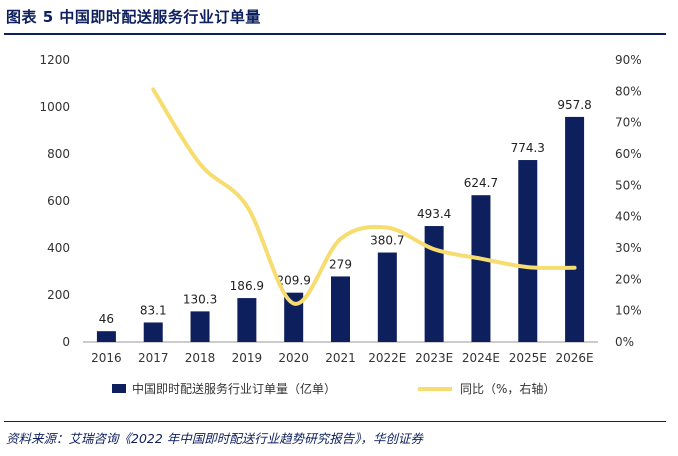 This screenshot has width=678, height=456. I want to click on legend: 中国即时配送服务行业订单量（亿单） 同比（%，右轴）, so click(333, 388).